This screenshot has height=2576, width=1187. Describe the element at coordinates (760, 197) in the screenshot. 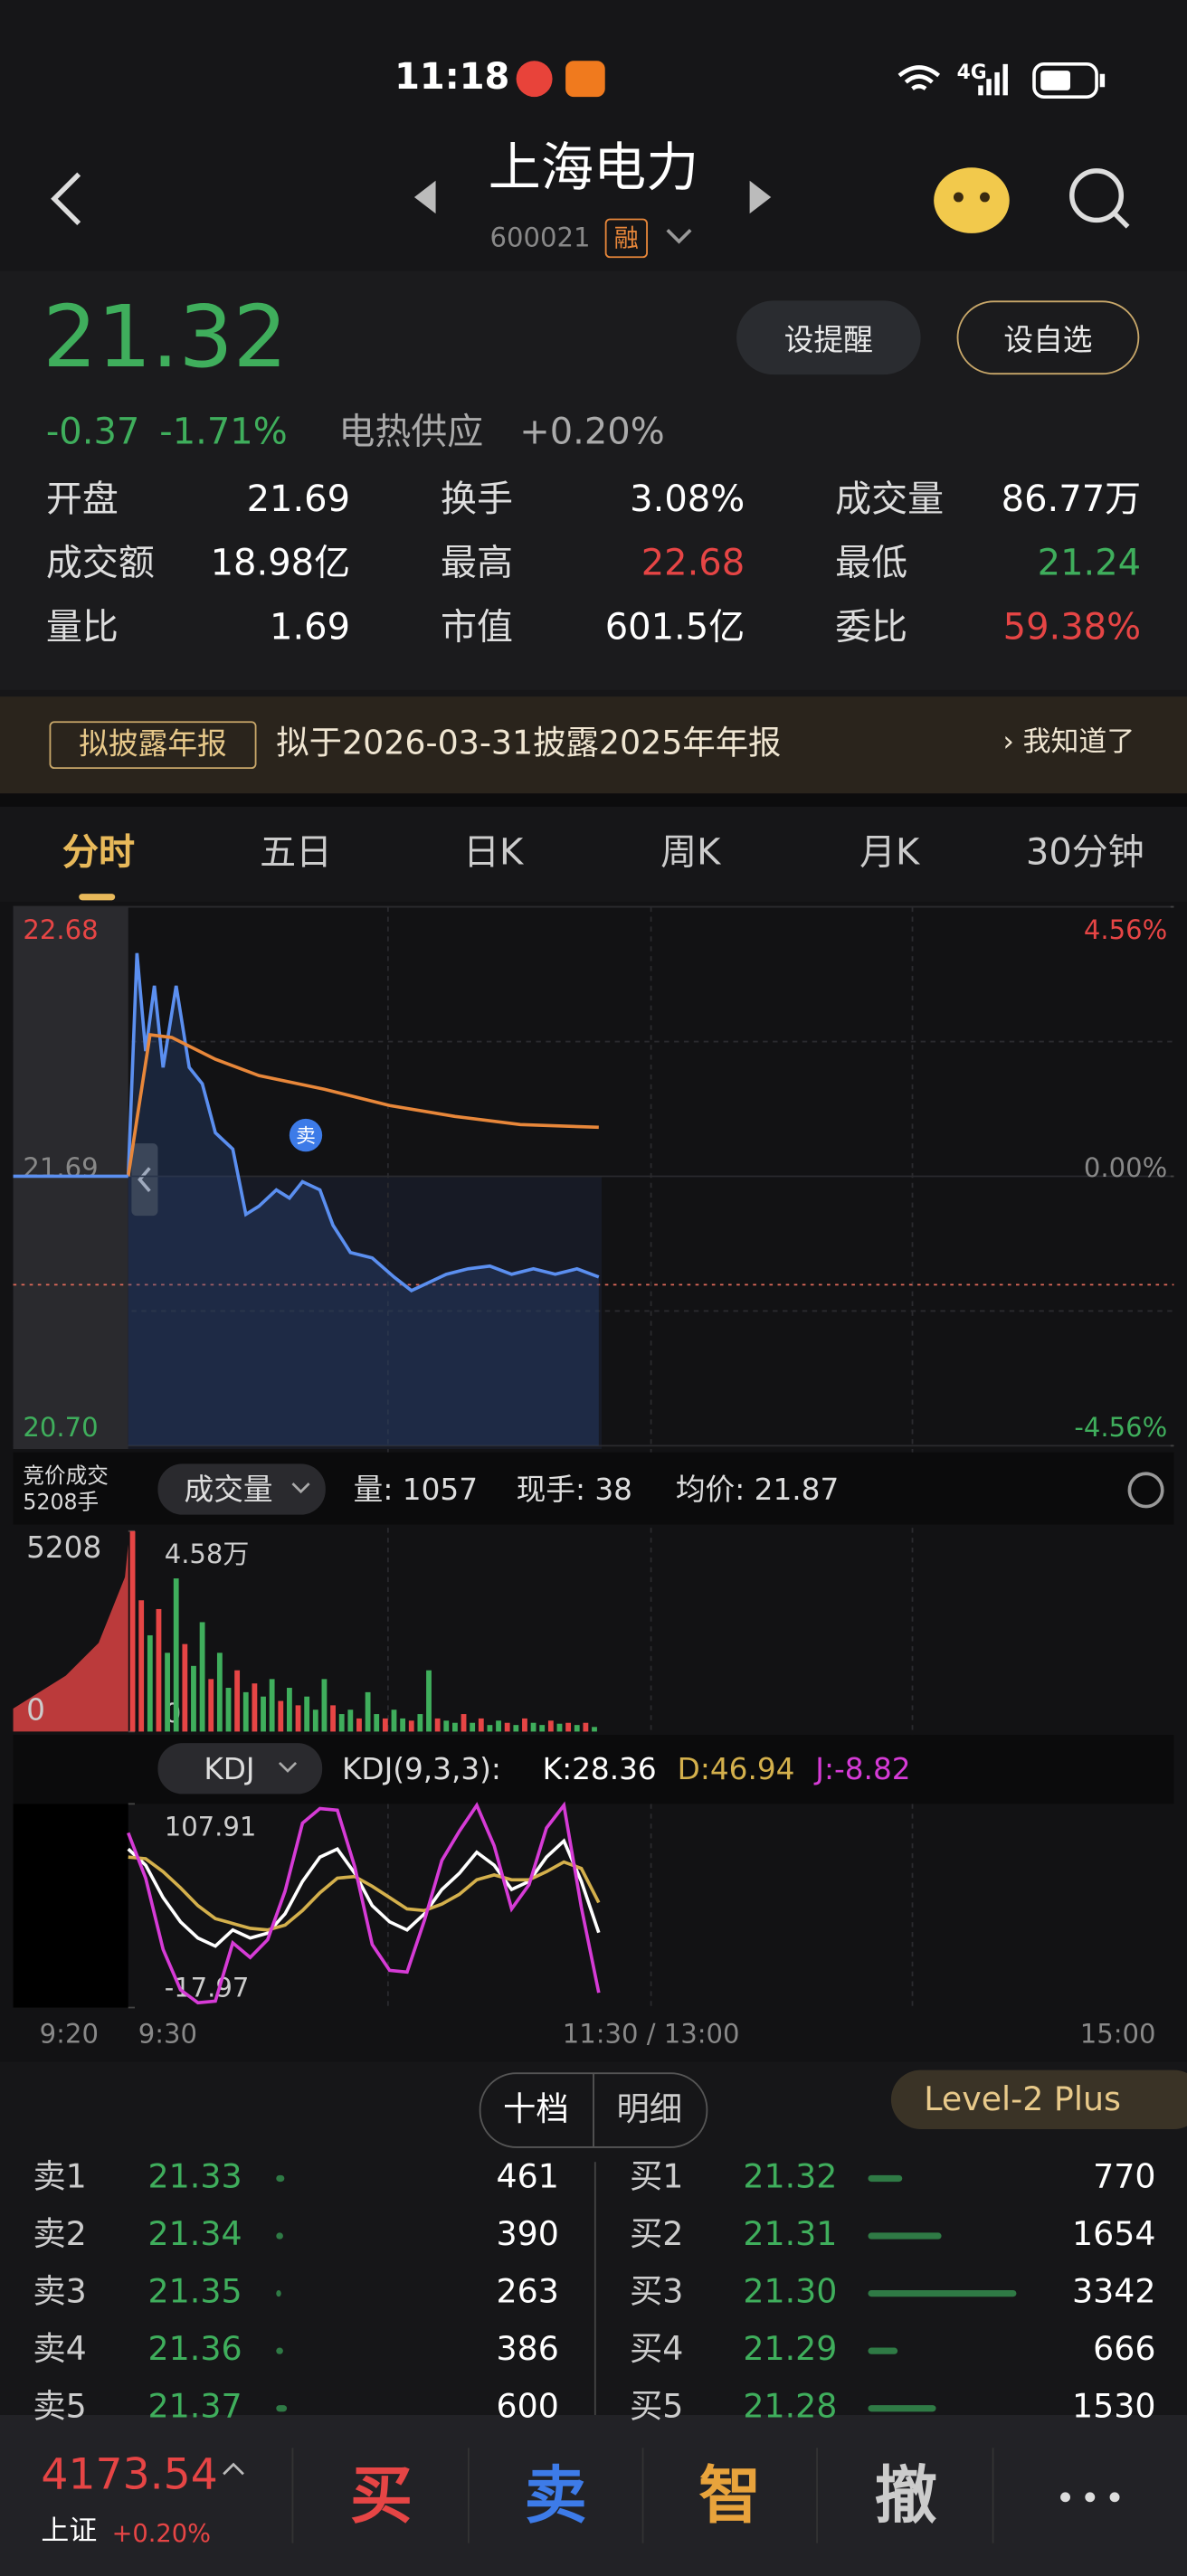

I see `next-stock` at that location.